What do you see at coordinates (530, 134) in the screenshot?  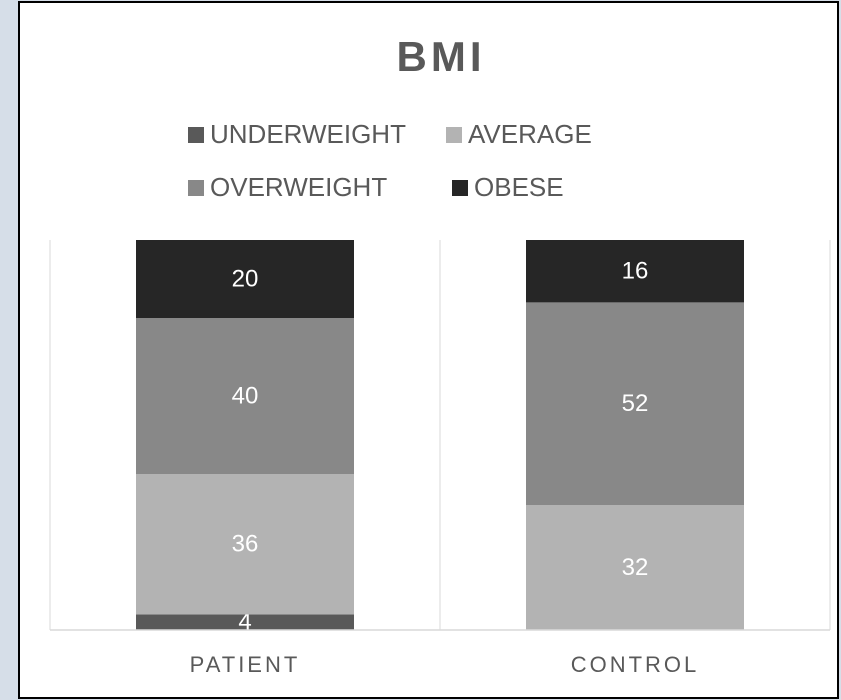 I see `legend-label: AVERAGE` at bounding box center [530, 134].